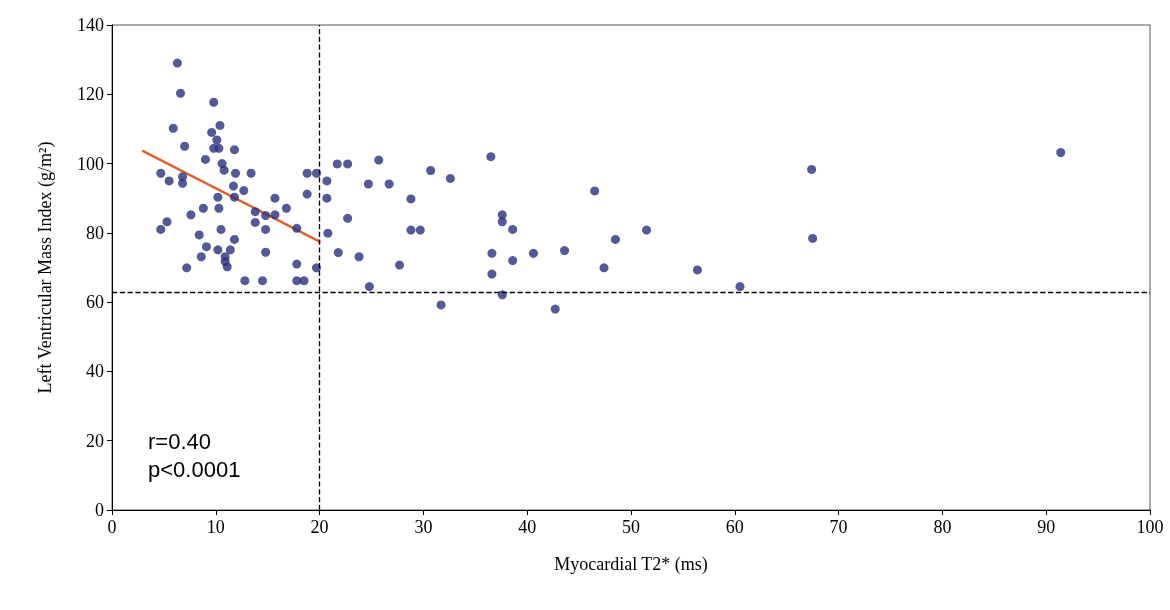 The width and height of the screenshot is (1170, 610). What do you see at coordinates (838, 527) in the screenshot?
I see `x-tick-label: 70` at bounding box center [838, 527].